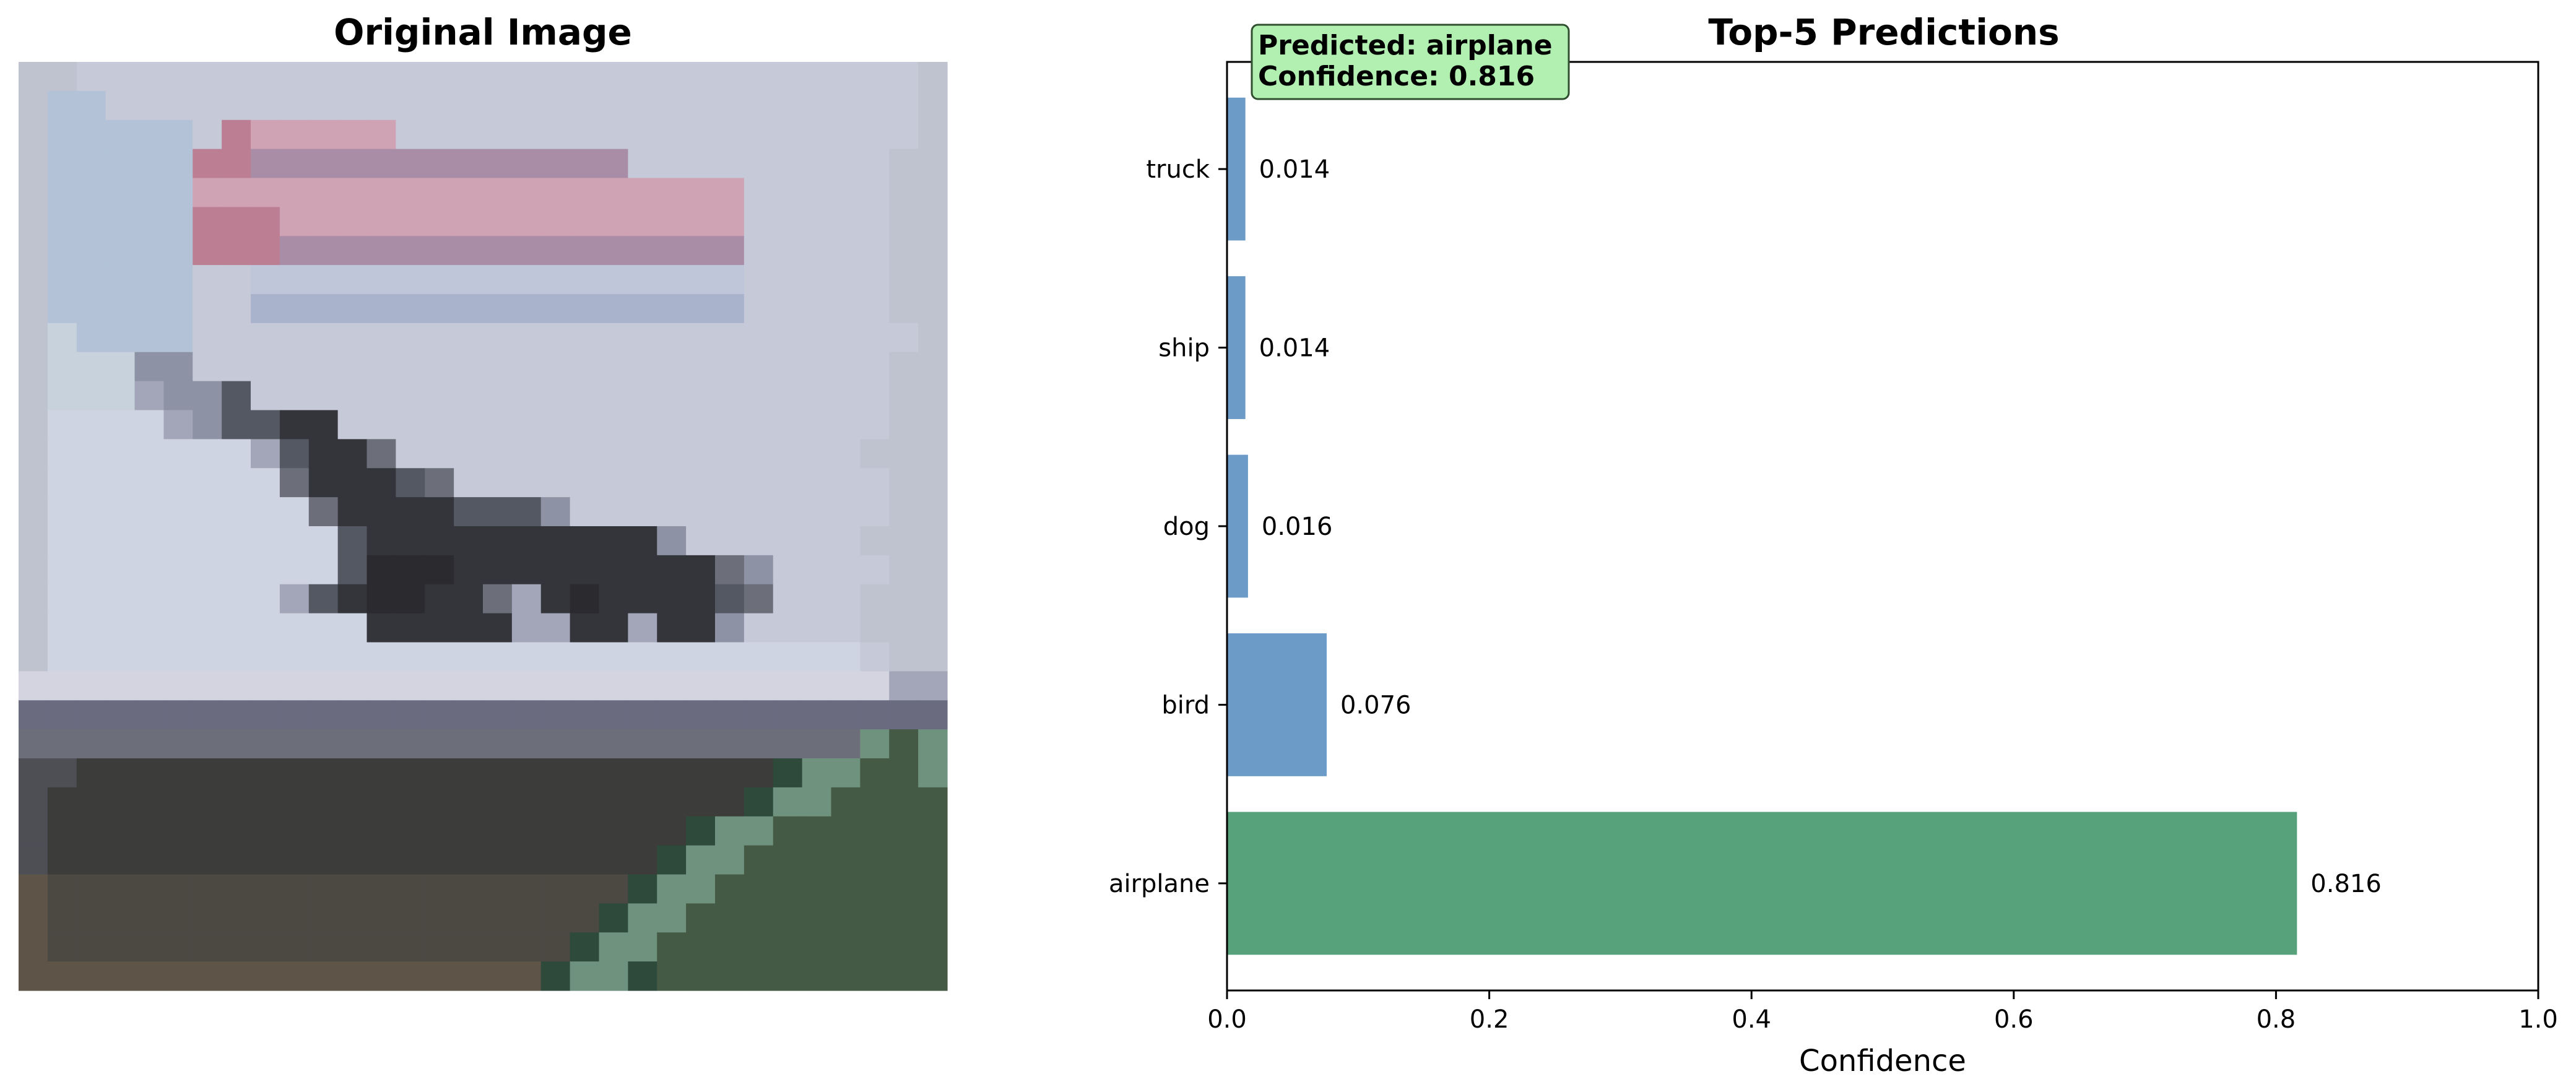 The image size is (2576, 1092). What do you see at coordinates (2346, 884) in the screenshot?
I see `value-label-airplane: 0.816` at bounding box center [2346, 884].